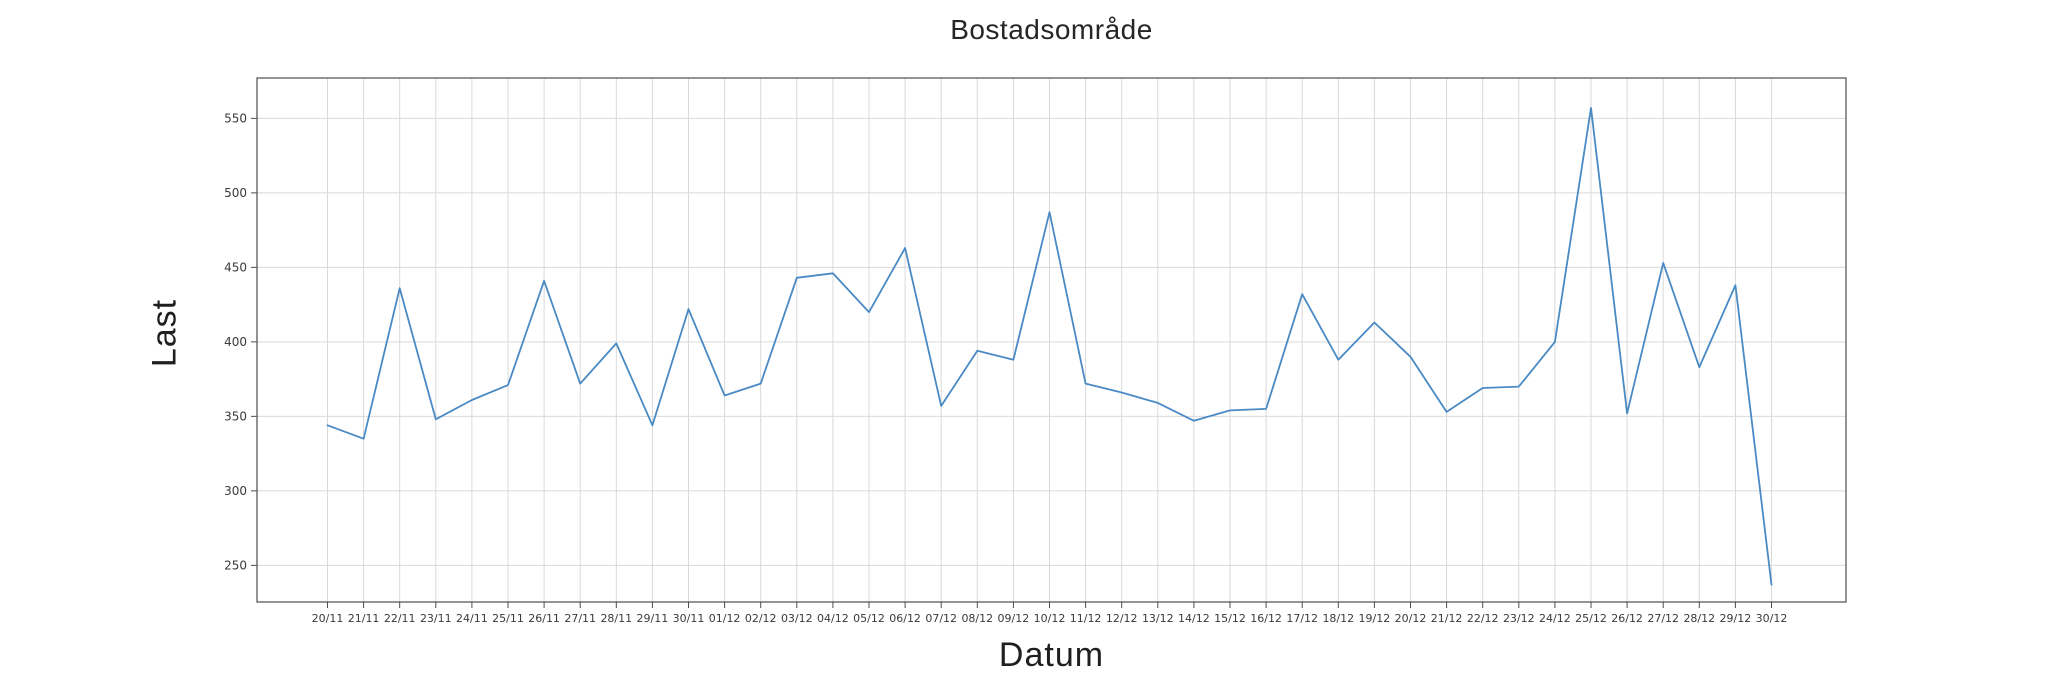 This screenshot has height=683, width=2048. What do you see at coordinates (1338, 618) in the screenshot?
I see `x-tick-label: 18/12` at bounding box center [1338, 618].